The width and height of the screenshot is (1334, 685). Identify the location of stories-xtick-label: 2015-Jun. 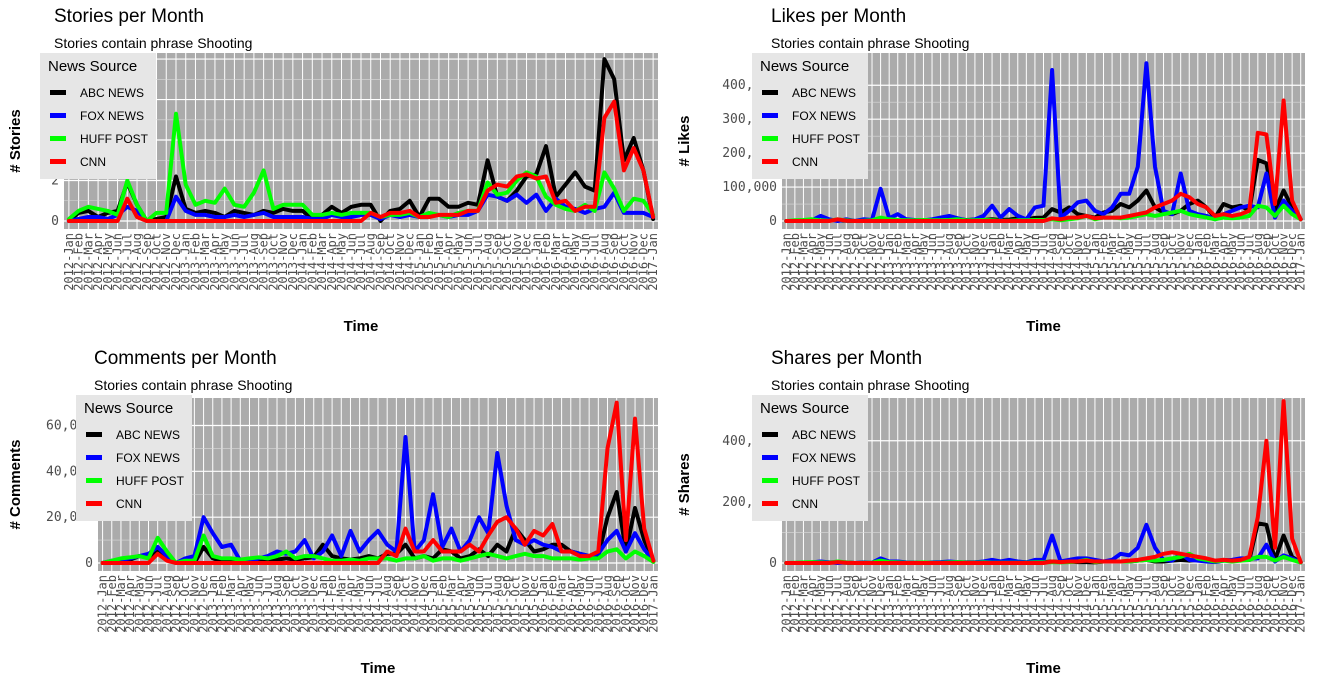
(468, 262).